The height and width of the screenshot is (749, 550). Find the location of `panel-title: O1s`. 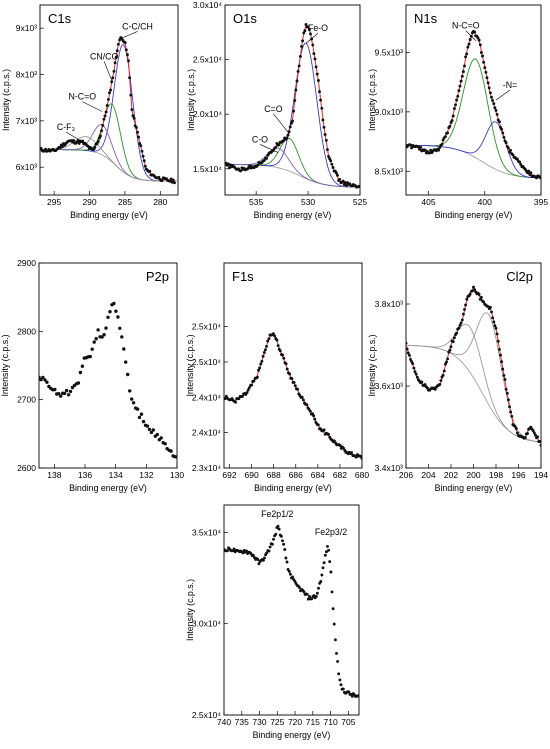

panel-title: O1s is located at coordinates (245, 18).